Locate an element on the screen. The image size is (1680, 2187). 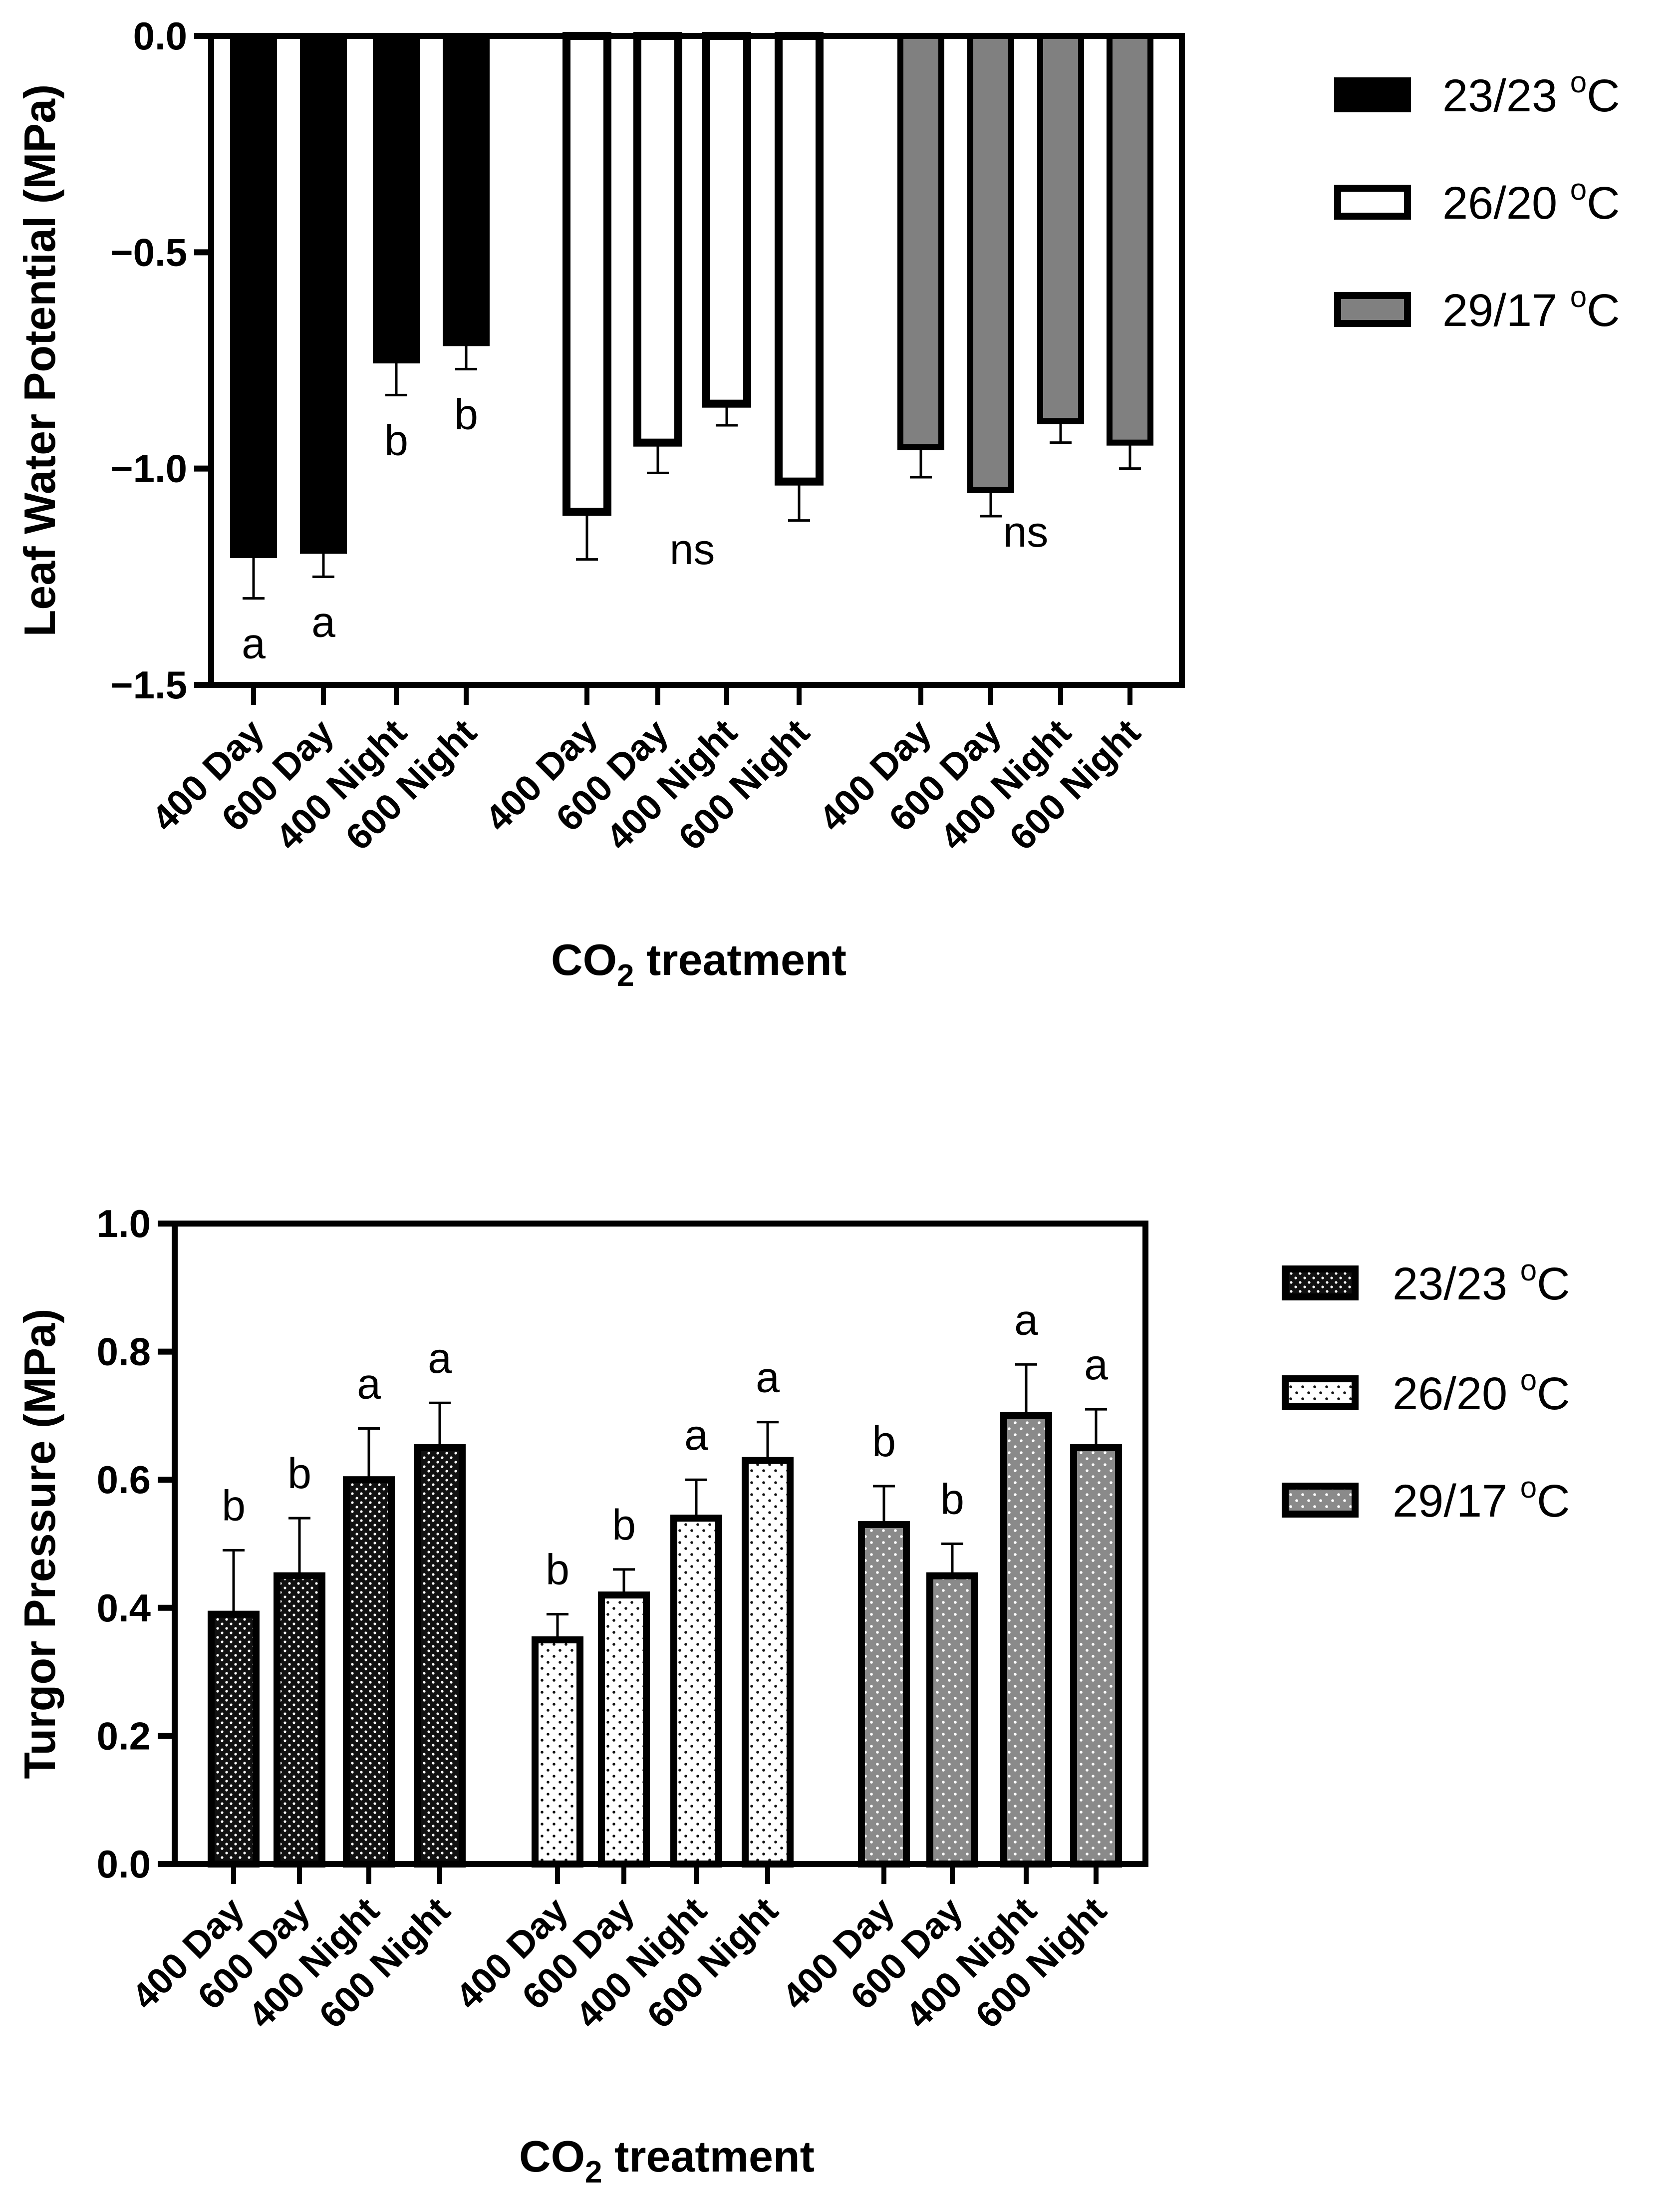
y-tick-label: 0.2 is located at coordinates (124, 1736).